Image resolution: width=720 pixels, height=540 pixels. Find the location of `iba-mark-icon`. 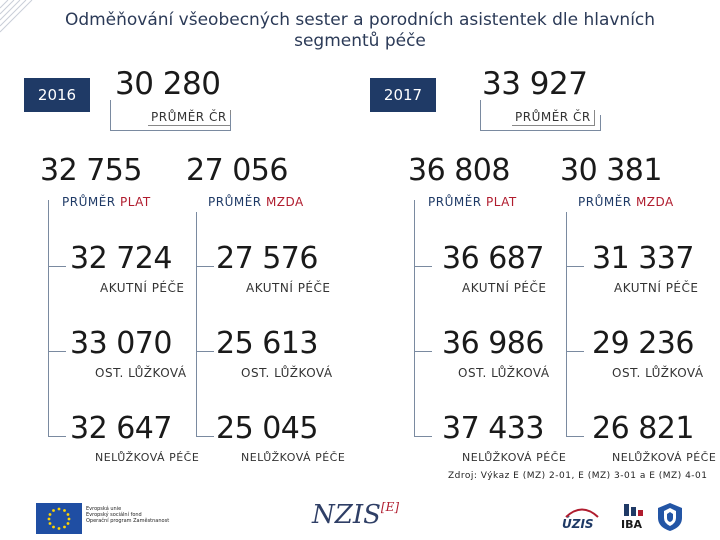

iba-mark-icon is located at coordinates (633, 510).